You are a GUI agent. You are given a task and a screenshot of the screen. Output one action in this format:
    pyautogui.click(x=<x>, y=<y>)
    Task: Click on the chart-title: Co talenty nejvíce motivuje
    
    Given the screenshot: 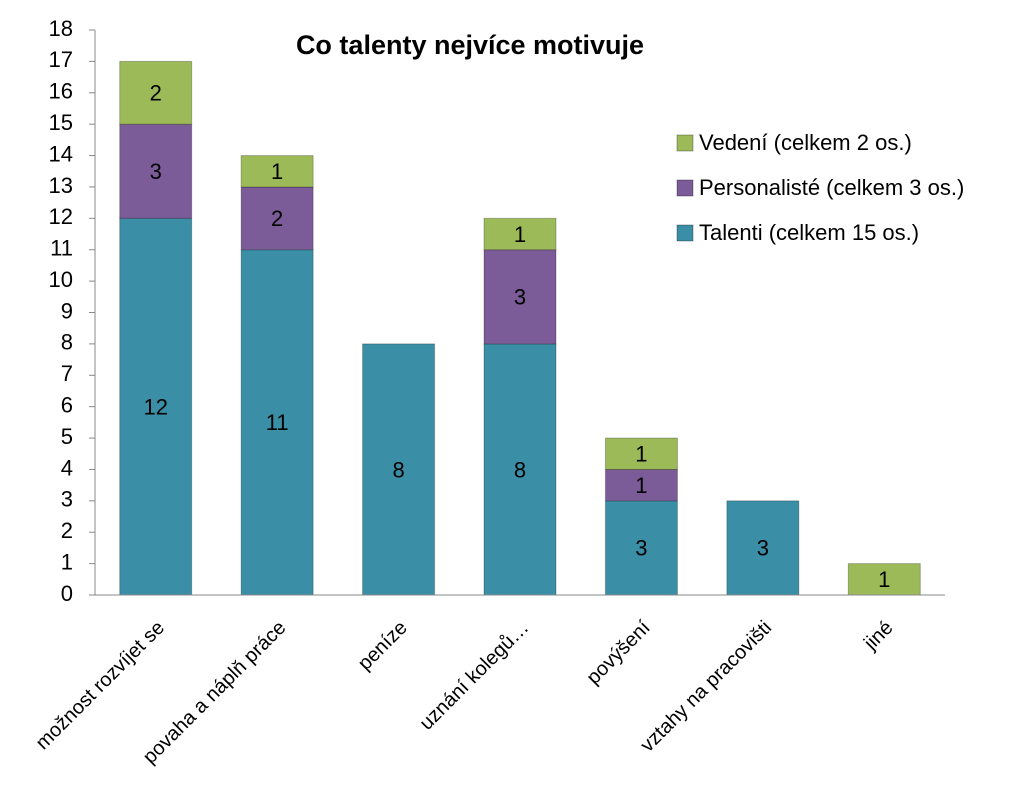 What is the action you would take?
    pyautogui.click(x=470, y=45)
    